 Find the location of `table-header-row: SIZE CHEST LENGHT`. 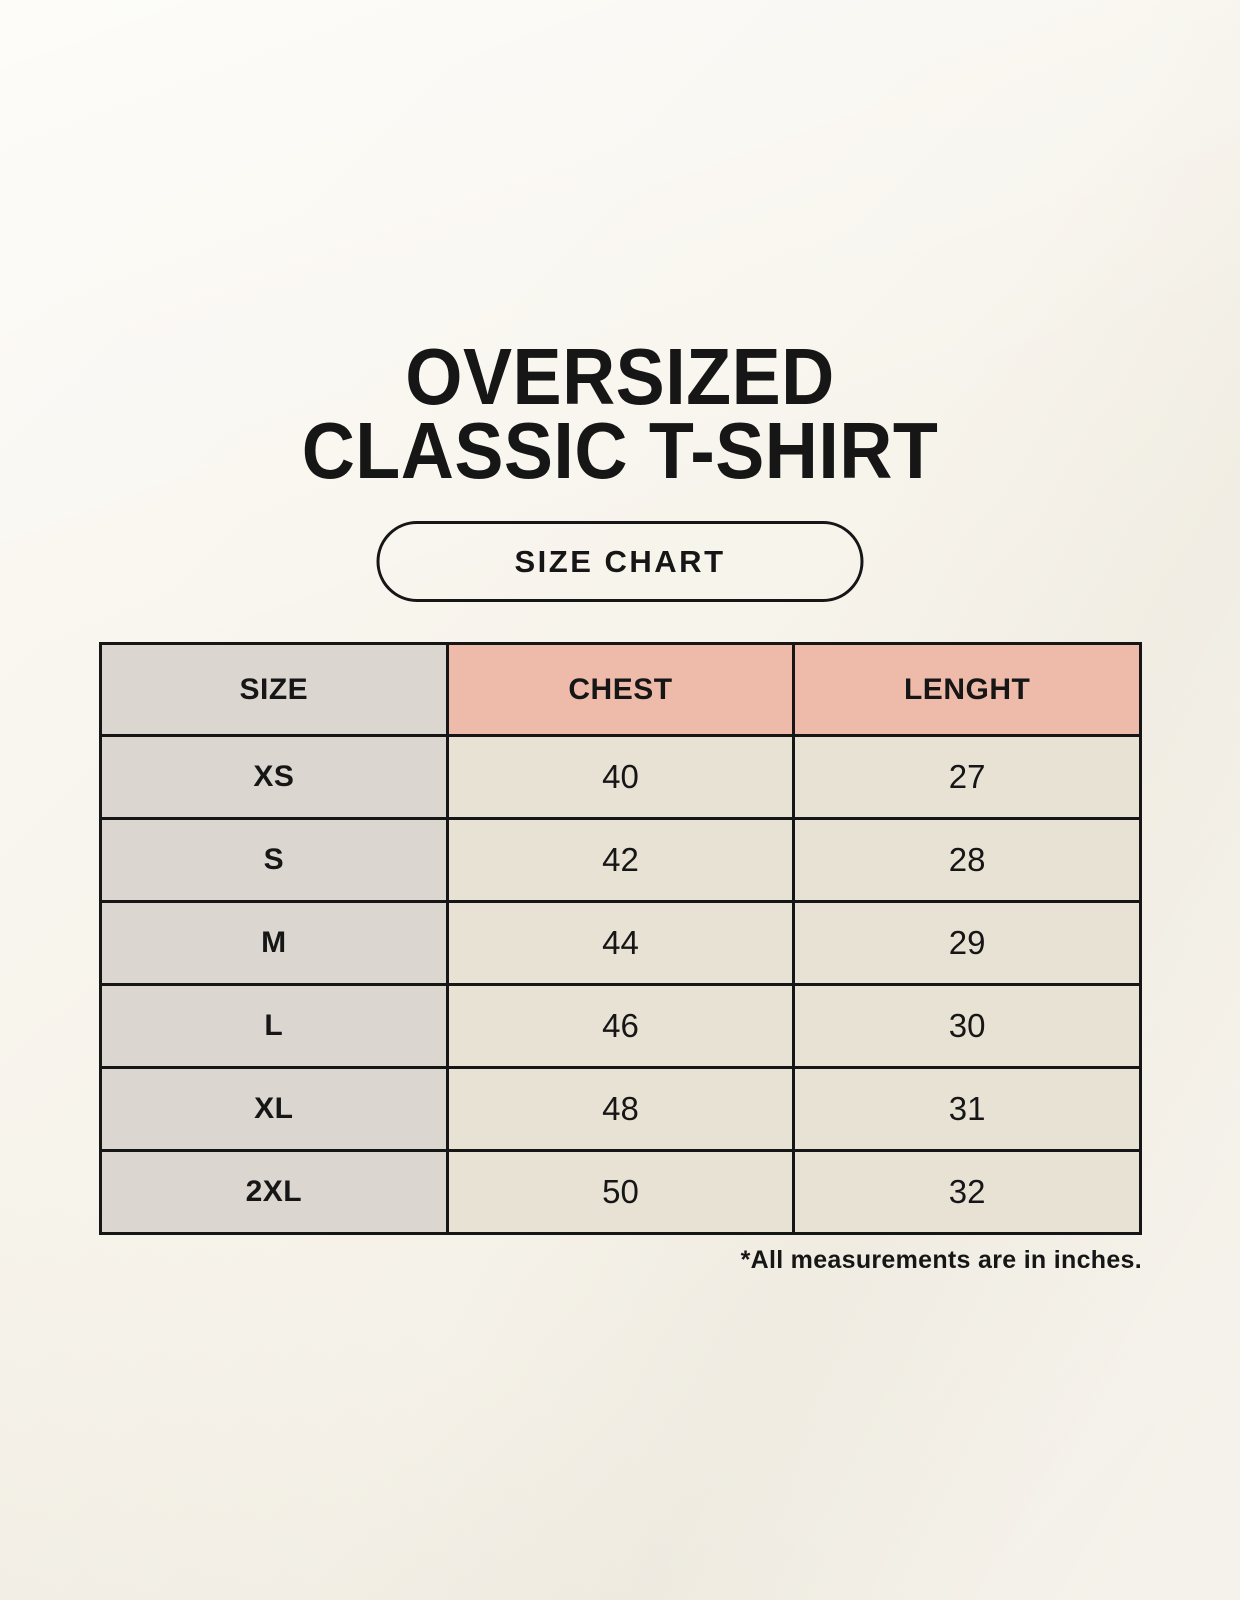

table-header-row: SIZE CHEST LENGHT is located at coordinates (620, 689).